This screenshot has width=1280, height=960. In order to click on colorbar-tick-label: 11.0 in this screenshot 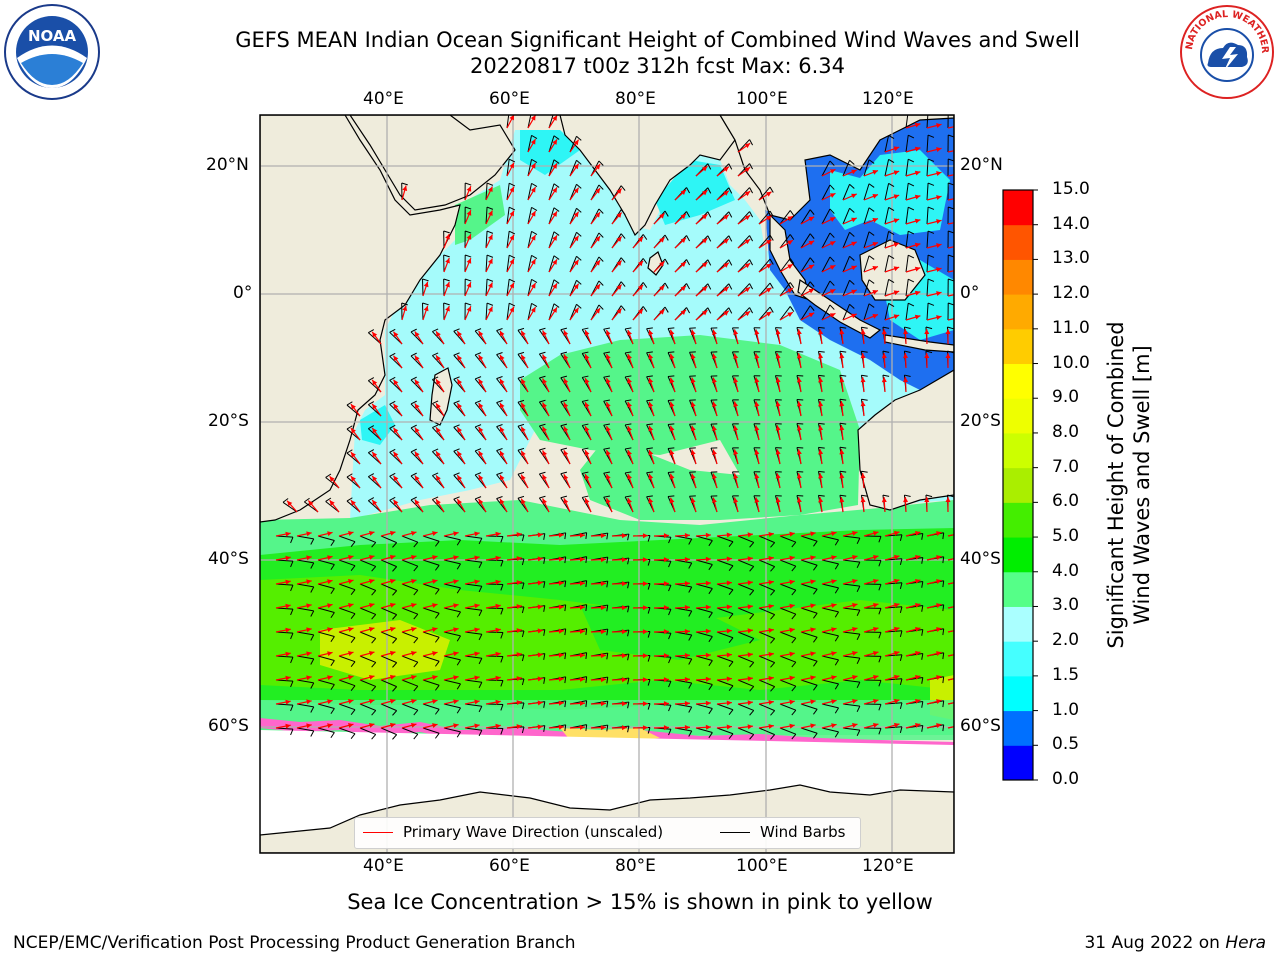, I will do `click(1071, 327)`.